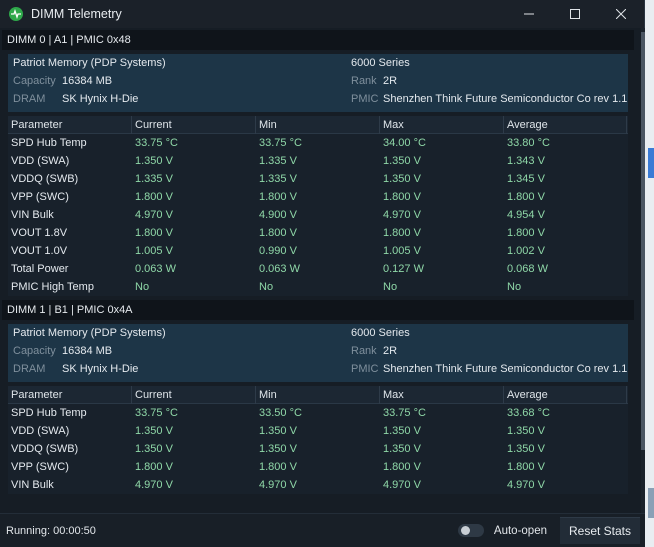  I want to click on dram-value: SK Hynix H-Die, so click(100, 99).